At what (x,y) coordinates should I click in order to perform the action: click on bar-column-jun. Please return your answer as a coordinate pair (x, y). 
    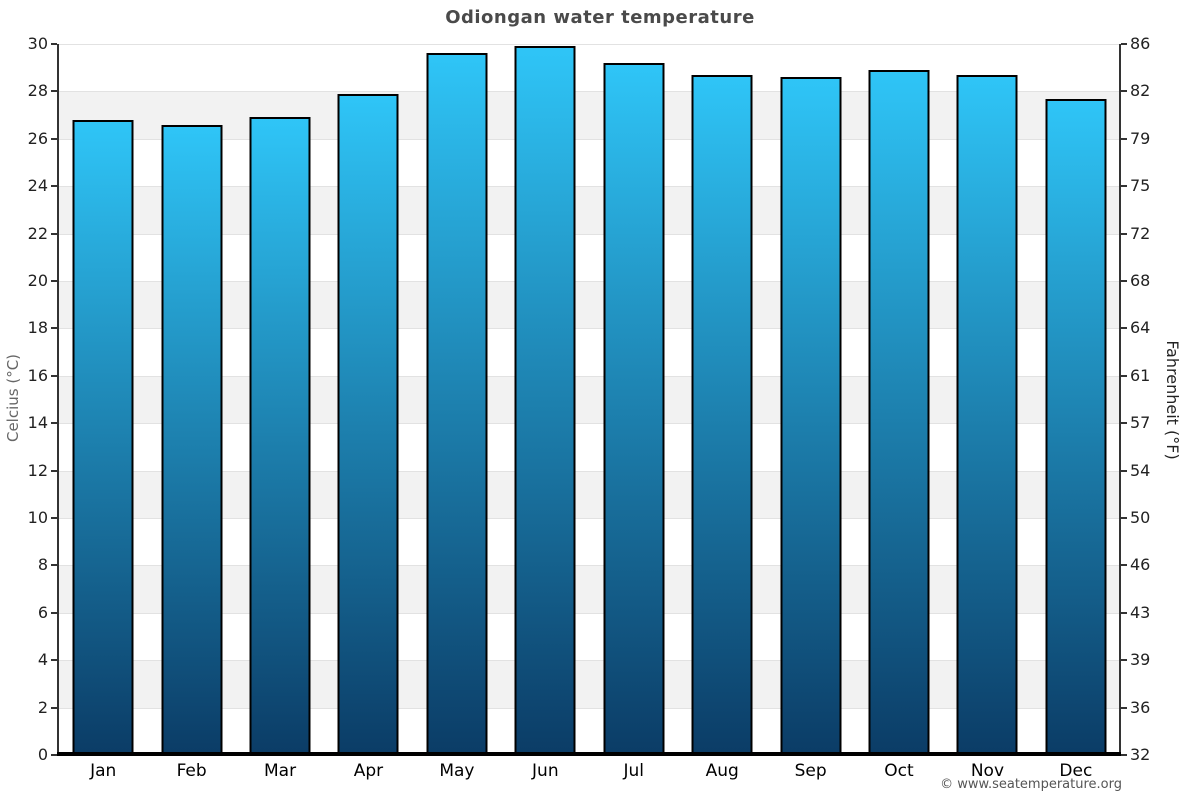
    Looking at the image, I should click on (545, 399).